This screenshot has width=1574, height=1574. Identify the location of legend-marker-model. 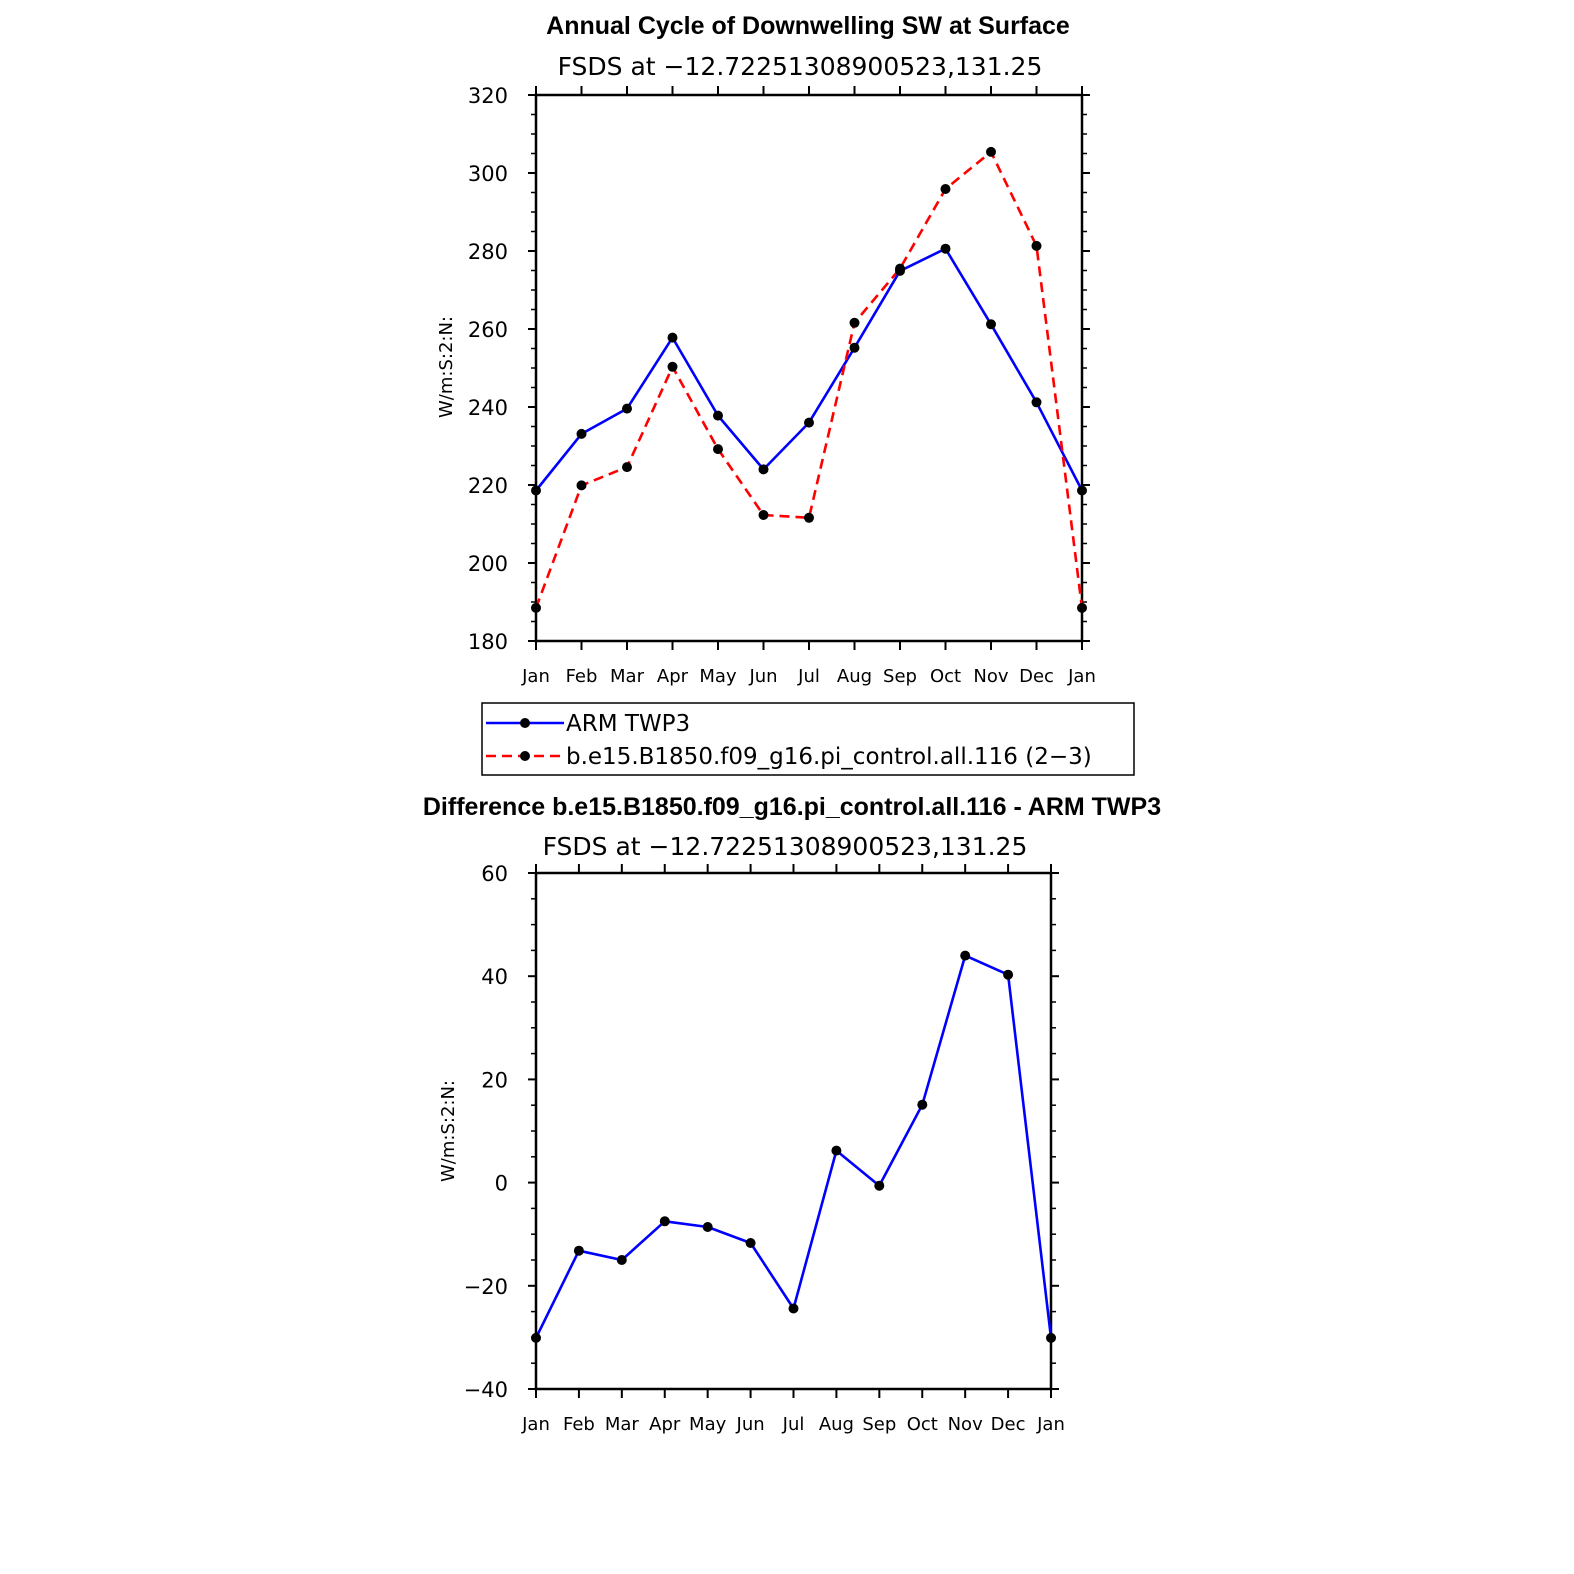
(525, 756).